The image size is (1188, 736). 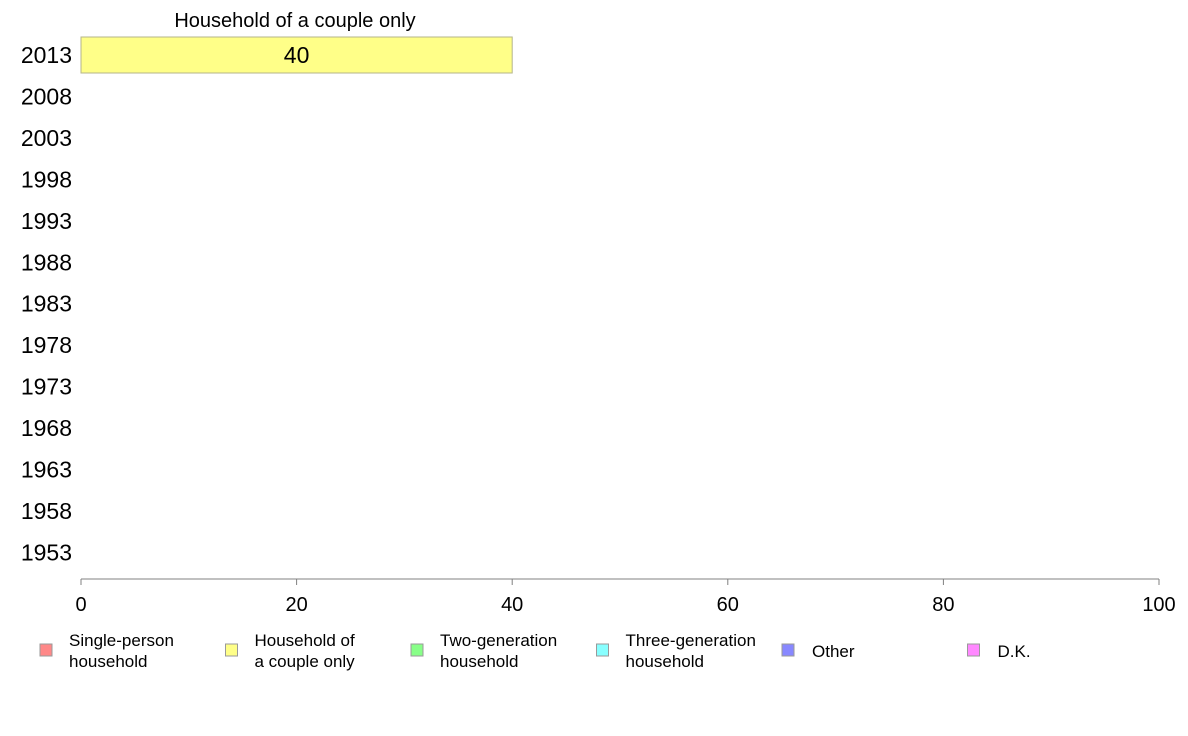 I want to click on bars-group: 40, so click(x=296, y=55).